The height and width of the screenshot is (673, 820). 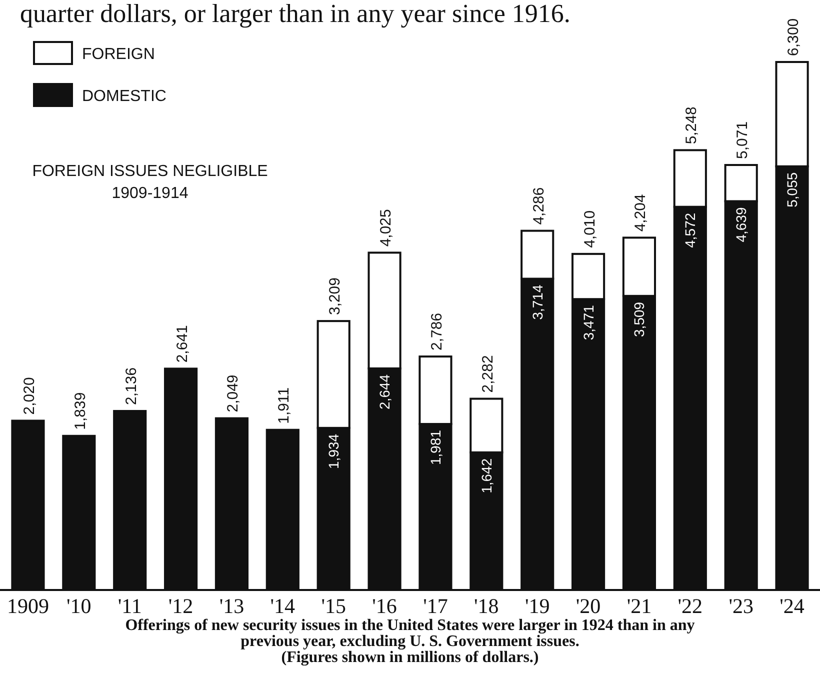 What do you see at coordinates (150, 182) in the screenshot?
I see `annotation: FOREIGN ISSUES NEGLIGIBLE 1909-1914` at bounding box center [150, 182].